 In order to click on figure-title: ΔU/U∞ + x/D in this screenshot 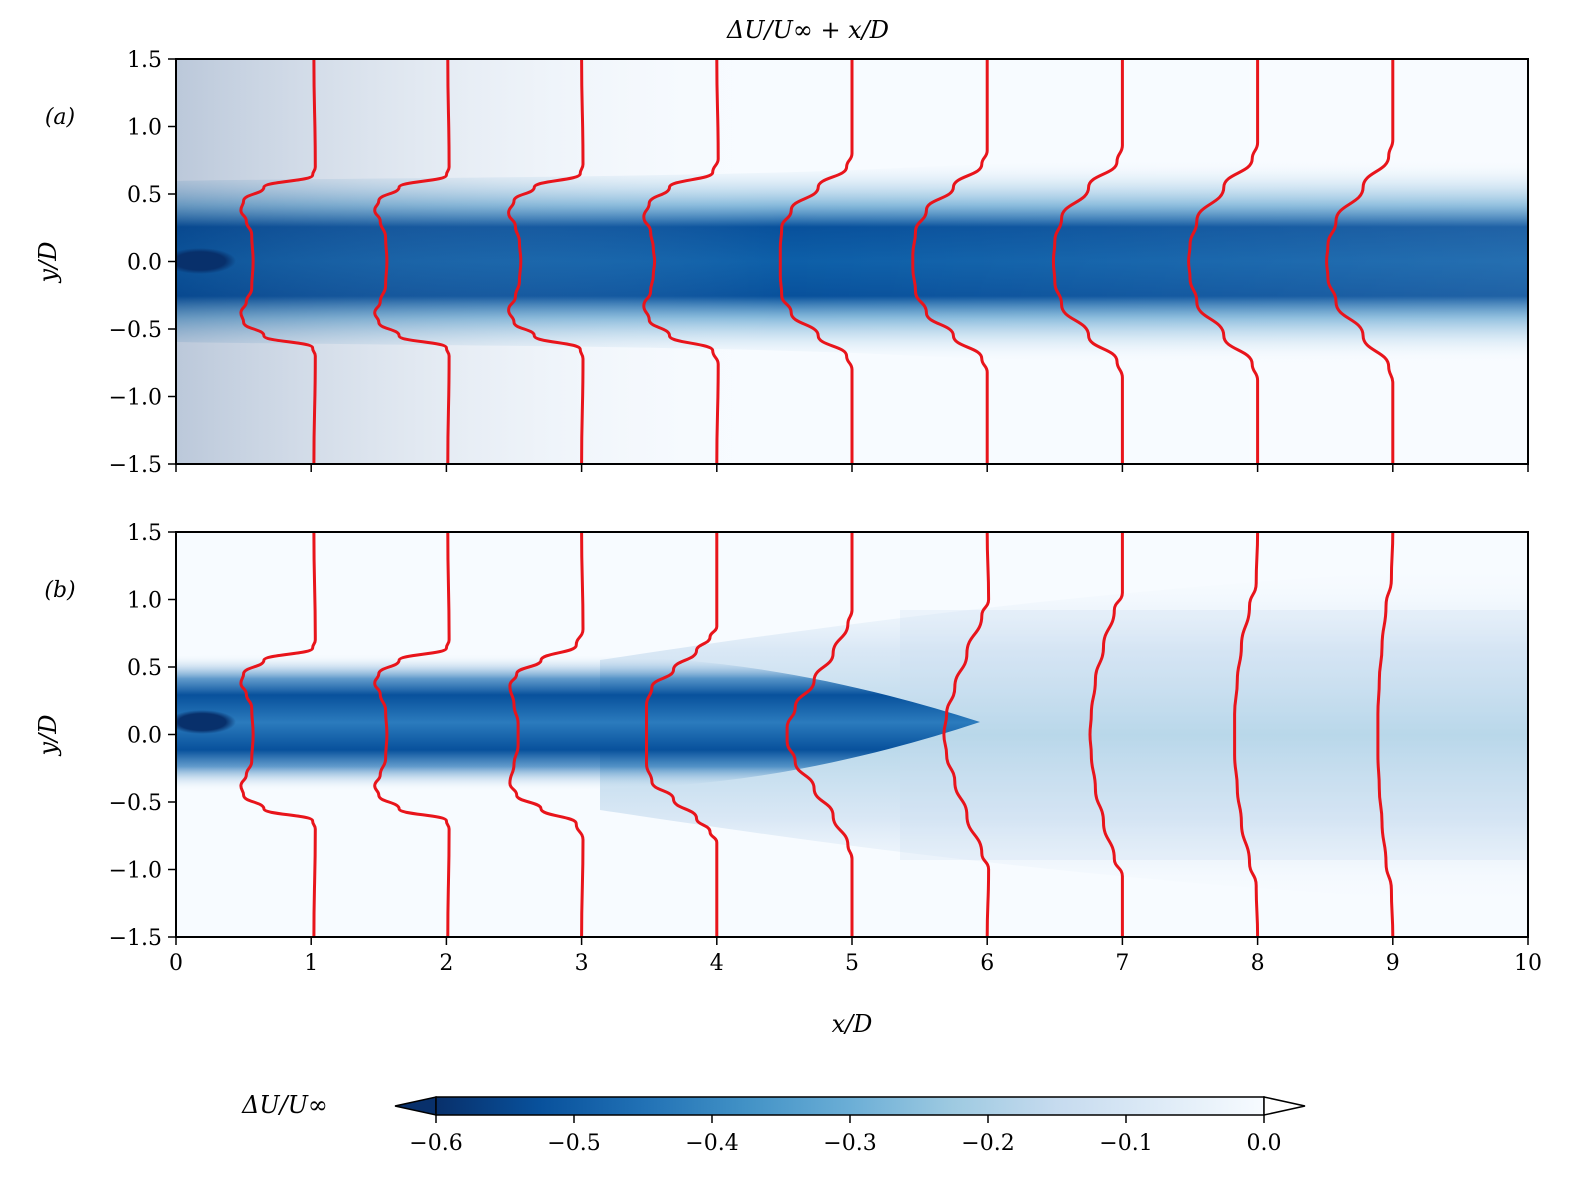, I will do `click(807, 30)`.